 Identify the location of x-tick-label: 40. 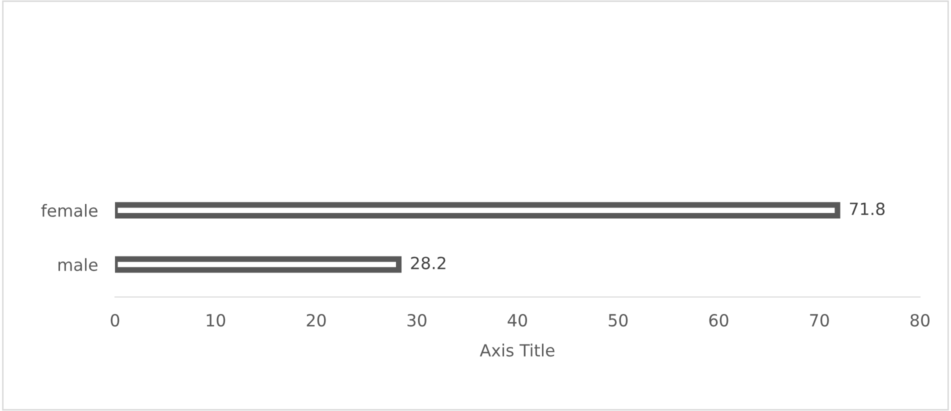
(517, 320).